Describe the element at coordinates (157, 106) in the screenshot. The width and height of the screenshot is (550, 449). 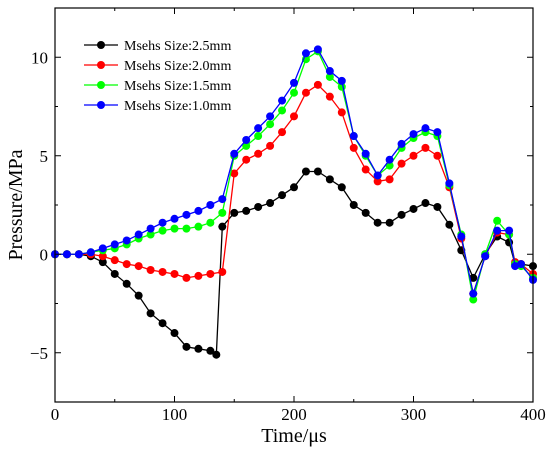
I see `legend-item: Msehs Size:1.0mm` at that location.